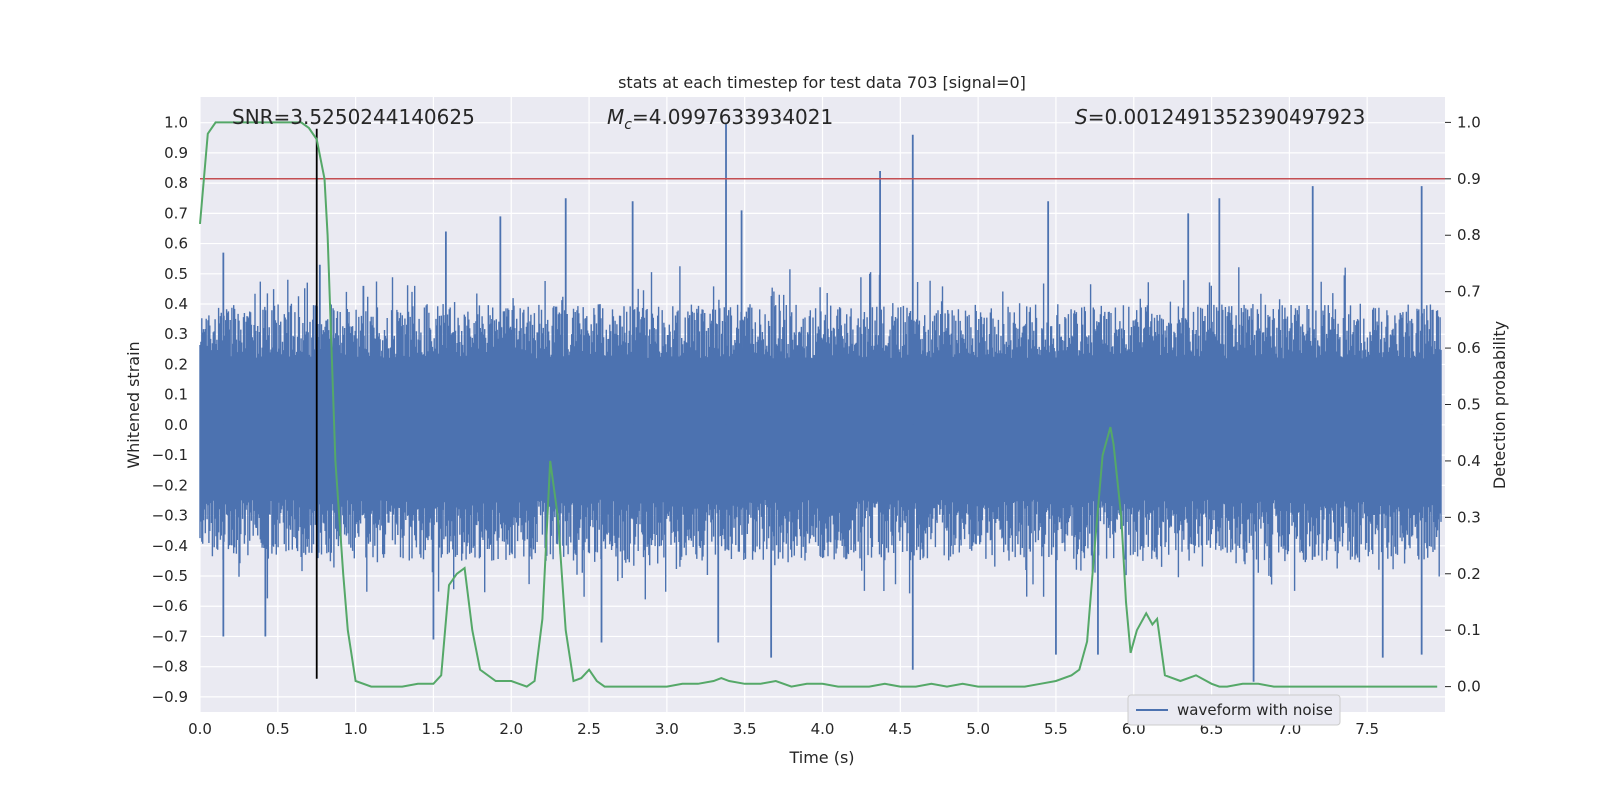 The height and width of the screenshot is (804, 1600). What do you see at coordinates (745, 729) in the screenshot?
I see `x-tick-label: 3.5` at bounding box center [745, 729].